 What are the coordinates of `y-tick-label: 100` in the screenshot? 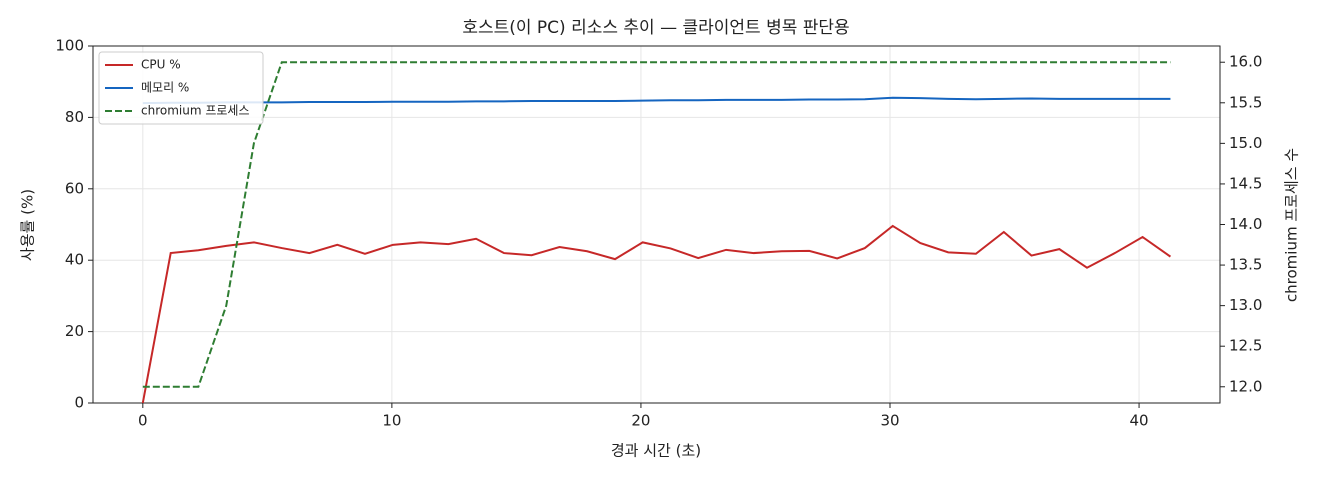 It's located at (69, 46).